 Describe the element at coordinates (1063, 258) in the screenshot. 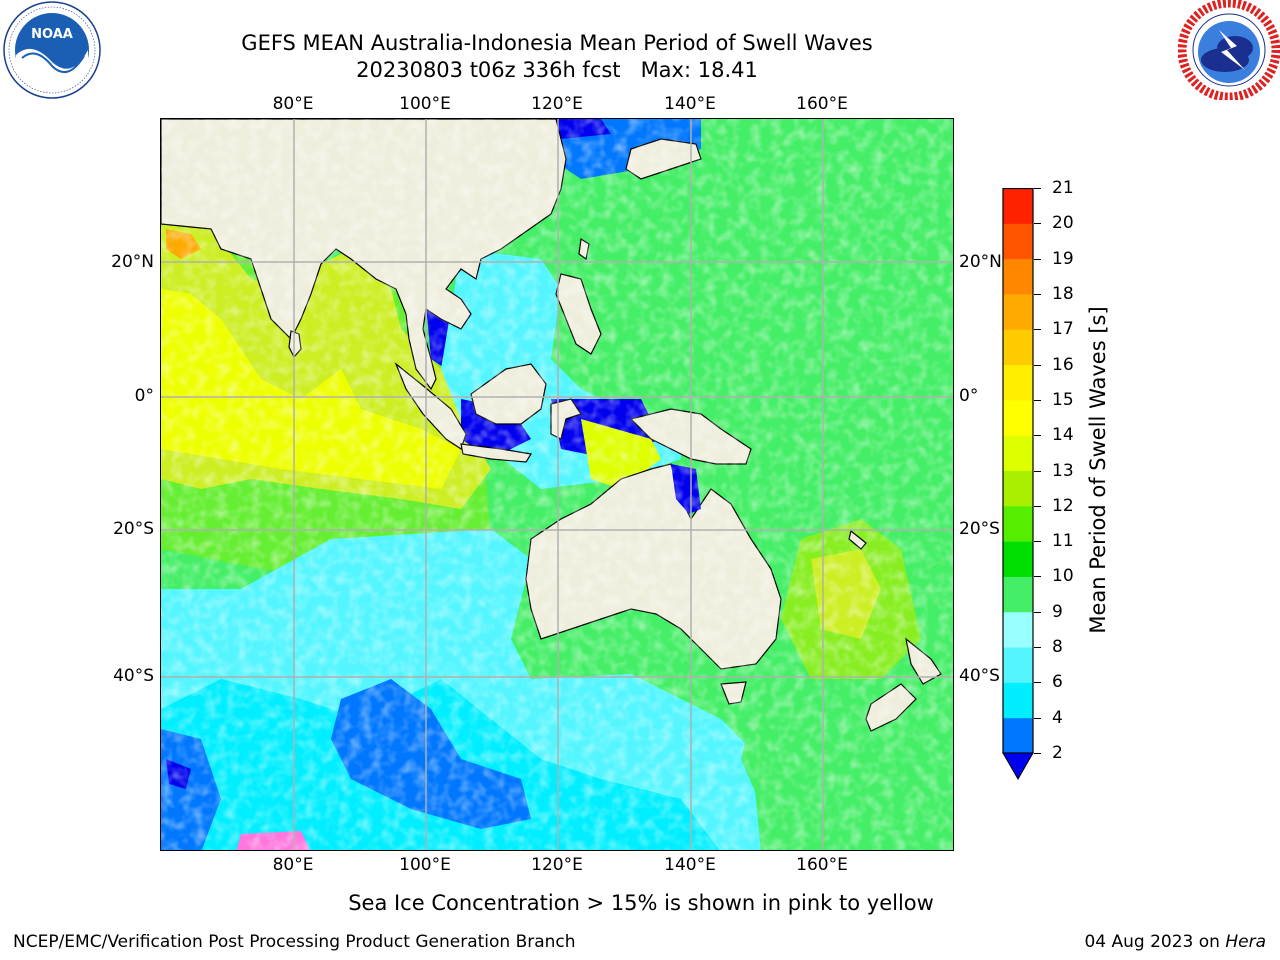

I see `colorbar-tick-label: 19` at that location.